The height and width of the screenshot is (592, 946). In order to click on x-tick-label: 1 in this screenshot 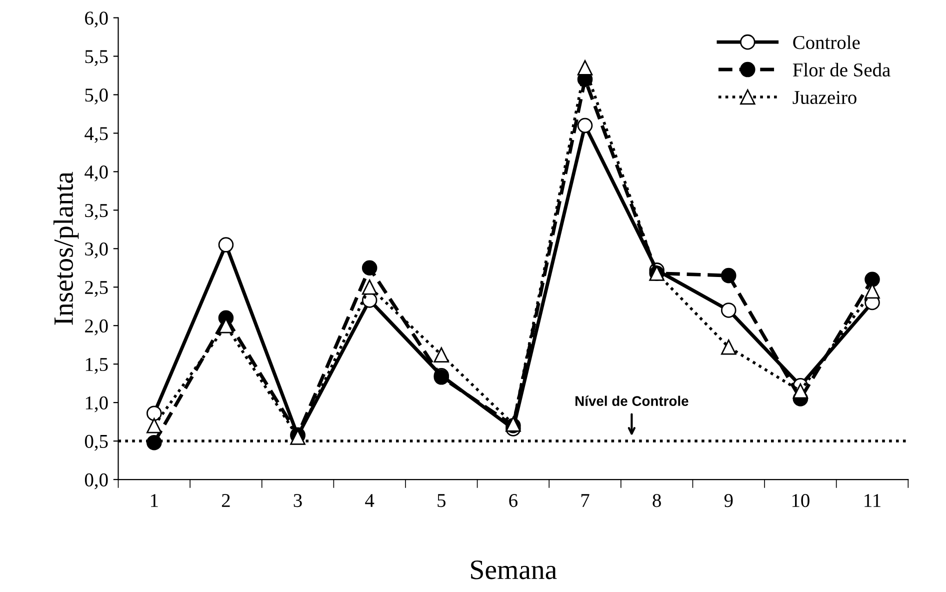, I will do `click(154, 500)`.